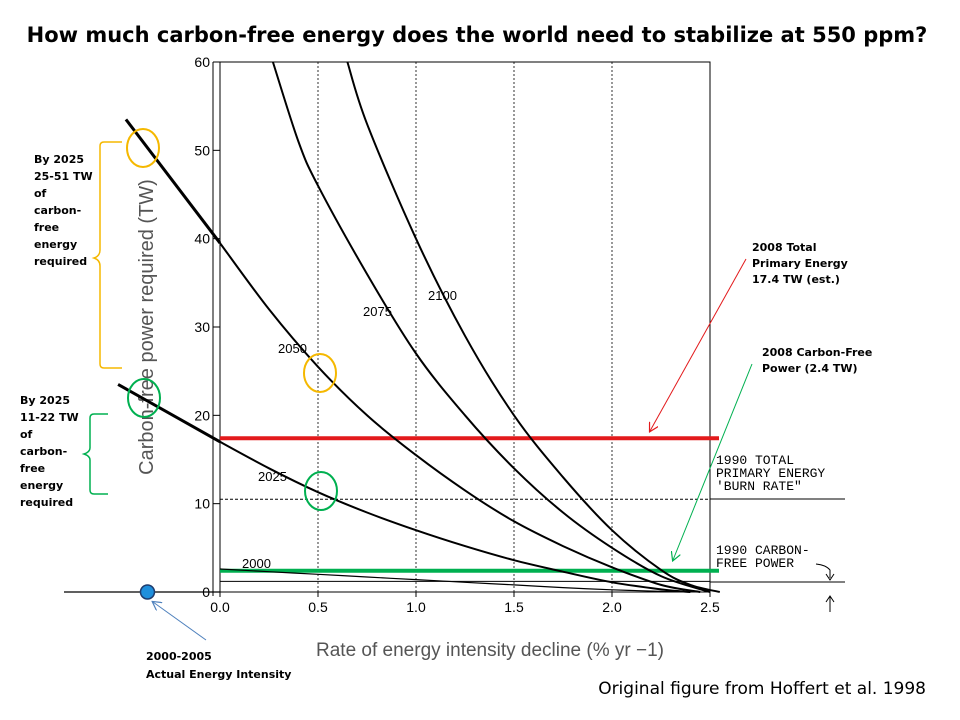 Image resolution: width=960 pixels, height=720 pixels. I want to click on y-tick-label: 50, so click(202, 150).